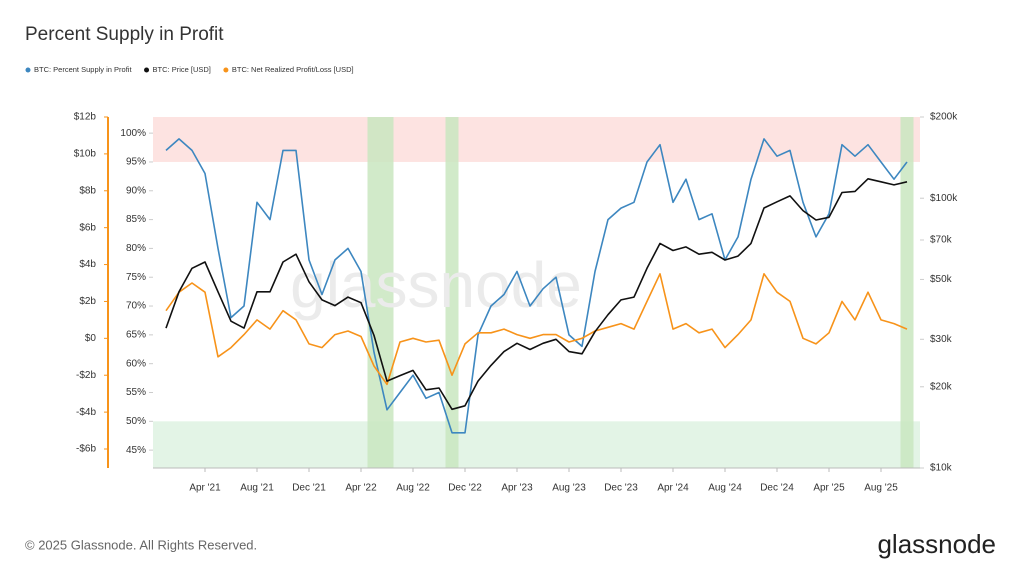 The width and height of the screenshot is (1024, 576). I want to click on x-tick-label: Apr '24, so click(673, 488).